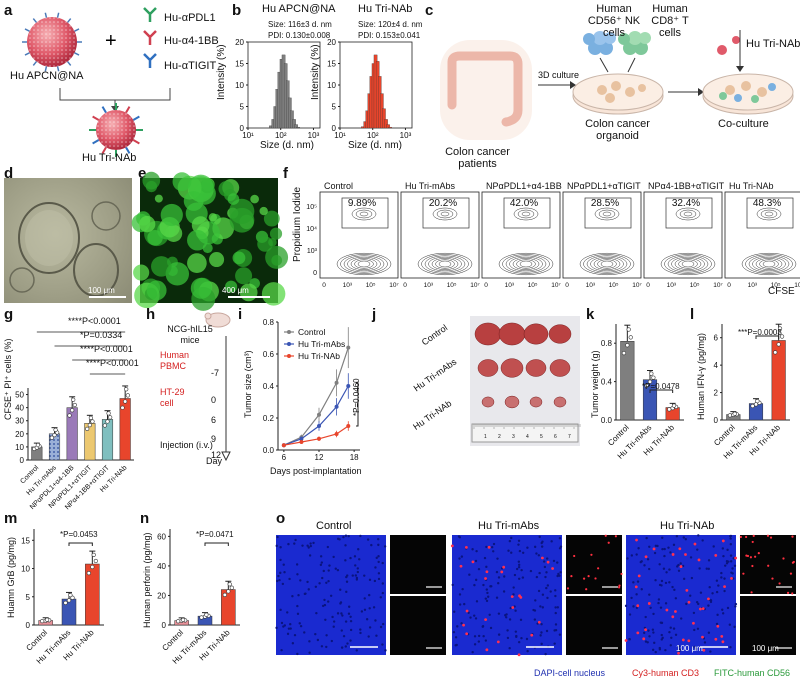  I want to click on day-6: 6, so click(214, 420).